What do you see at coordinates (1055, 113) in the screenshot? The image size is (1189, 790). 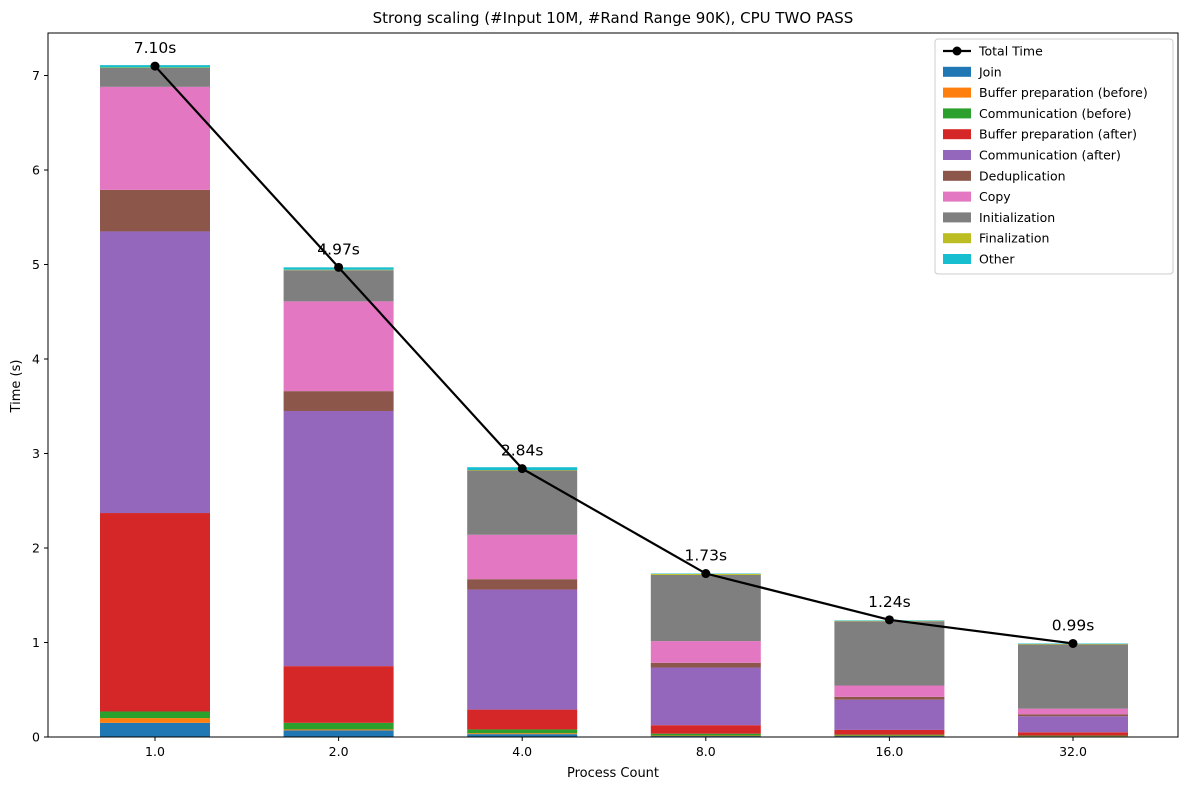 I see `legend-label: Communication (before)` at bounding box center [1055, 113].